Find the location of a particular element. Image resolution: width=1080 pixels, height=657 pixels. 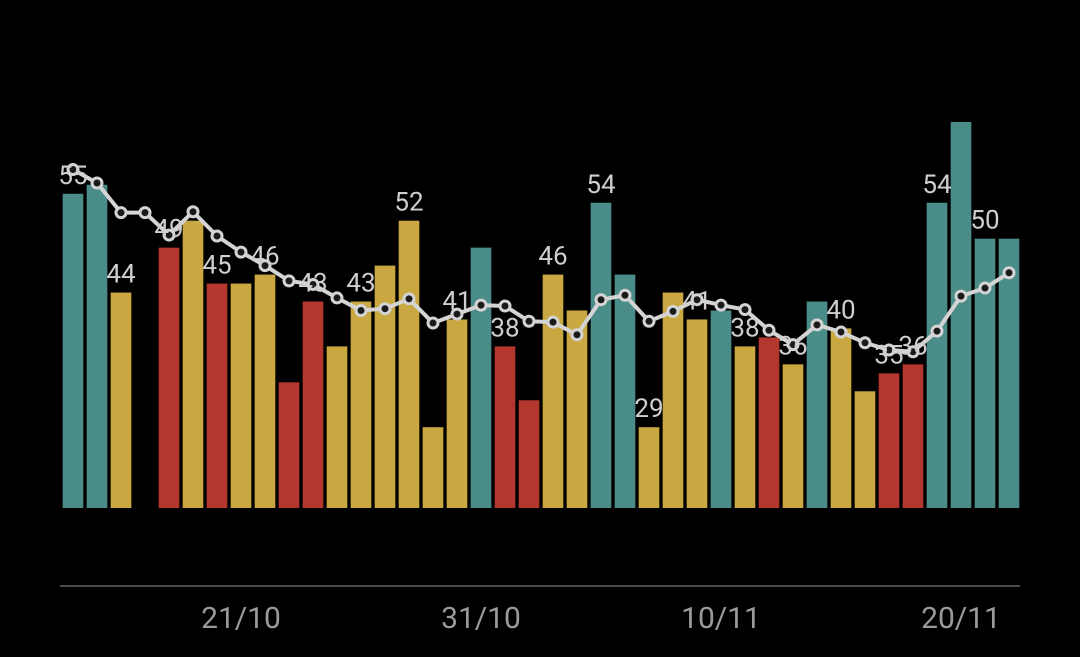

value-label: 45 is located at coordinates (216, 266).